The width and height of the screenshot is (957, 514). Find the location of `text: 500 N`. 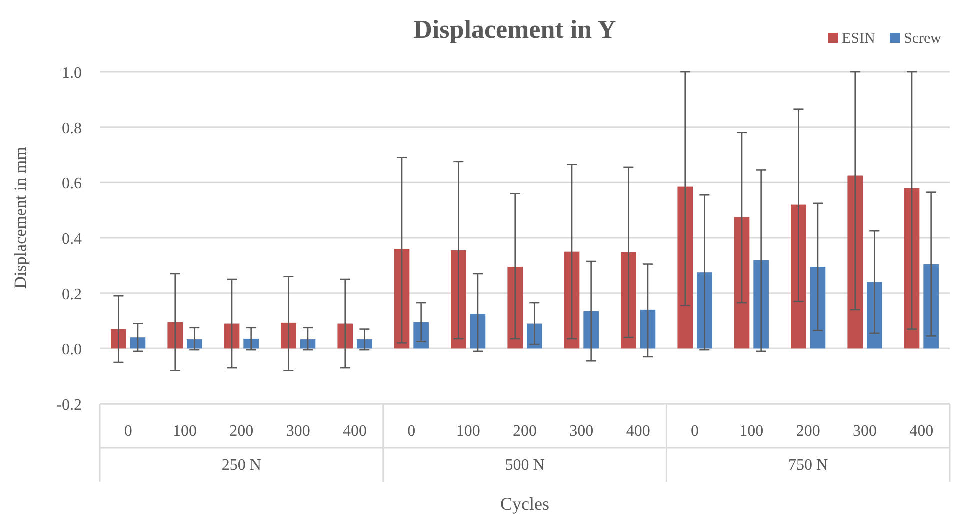

text: 500 N is located at coordinates (525, 465).